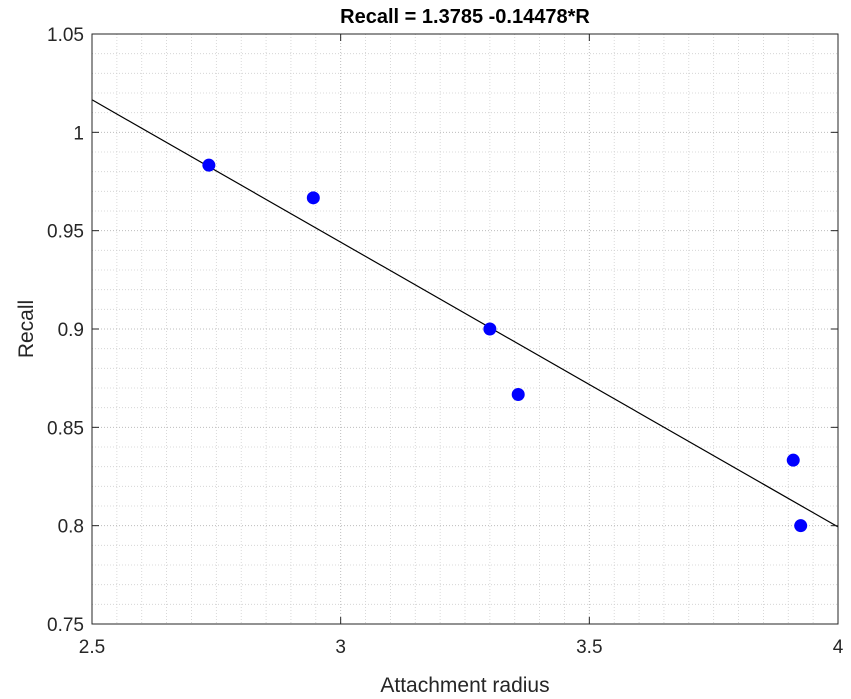  What do you see at coordinates (78, 133) in the screenshot?
I see `y-tick-label: 1` at bounding box center [78, 133].